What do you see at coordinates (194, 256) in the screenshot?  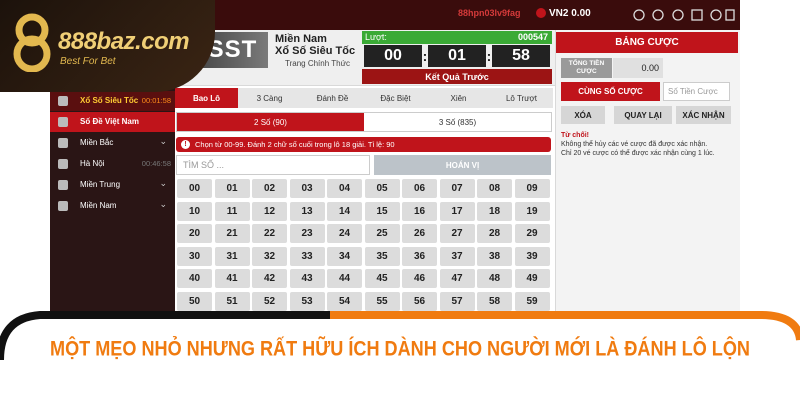 I see `number-cell: 30` at bounding box center [194, 256].